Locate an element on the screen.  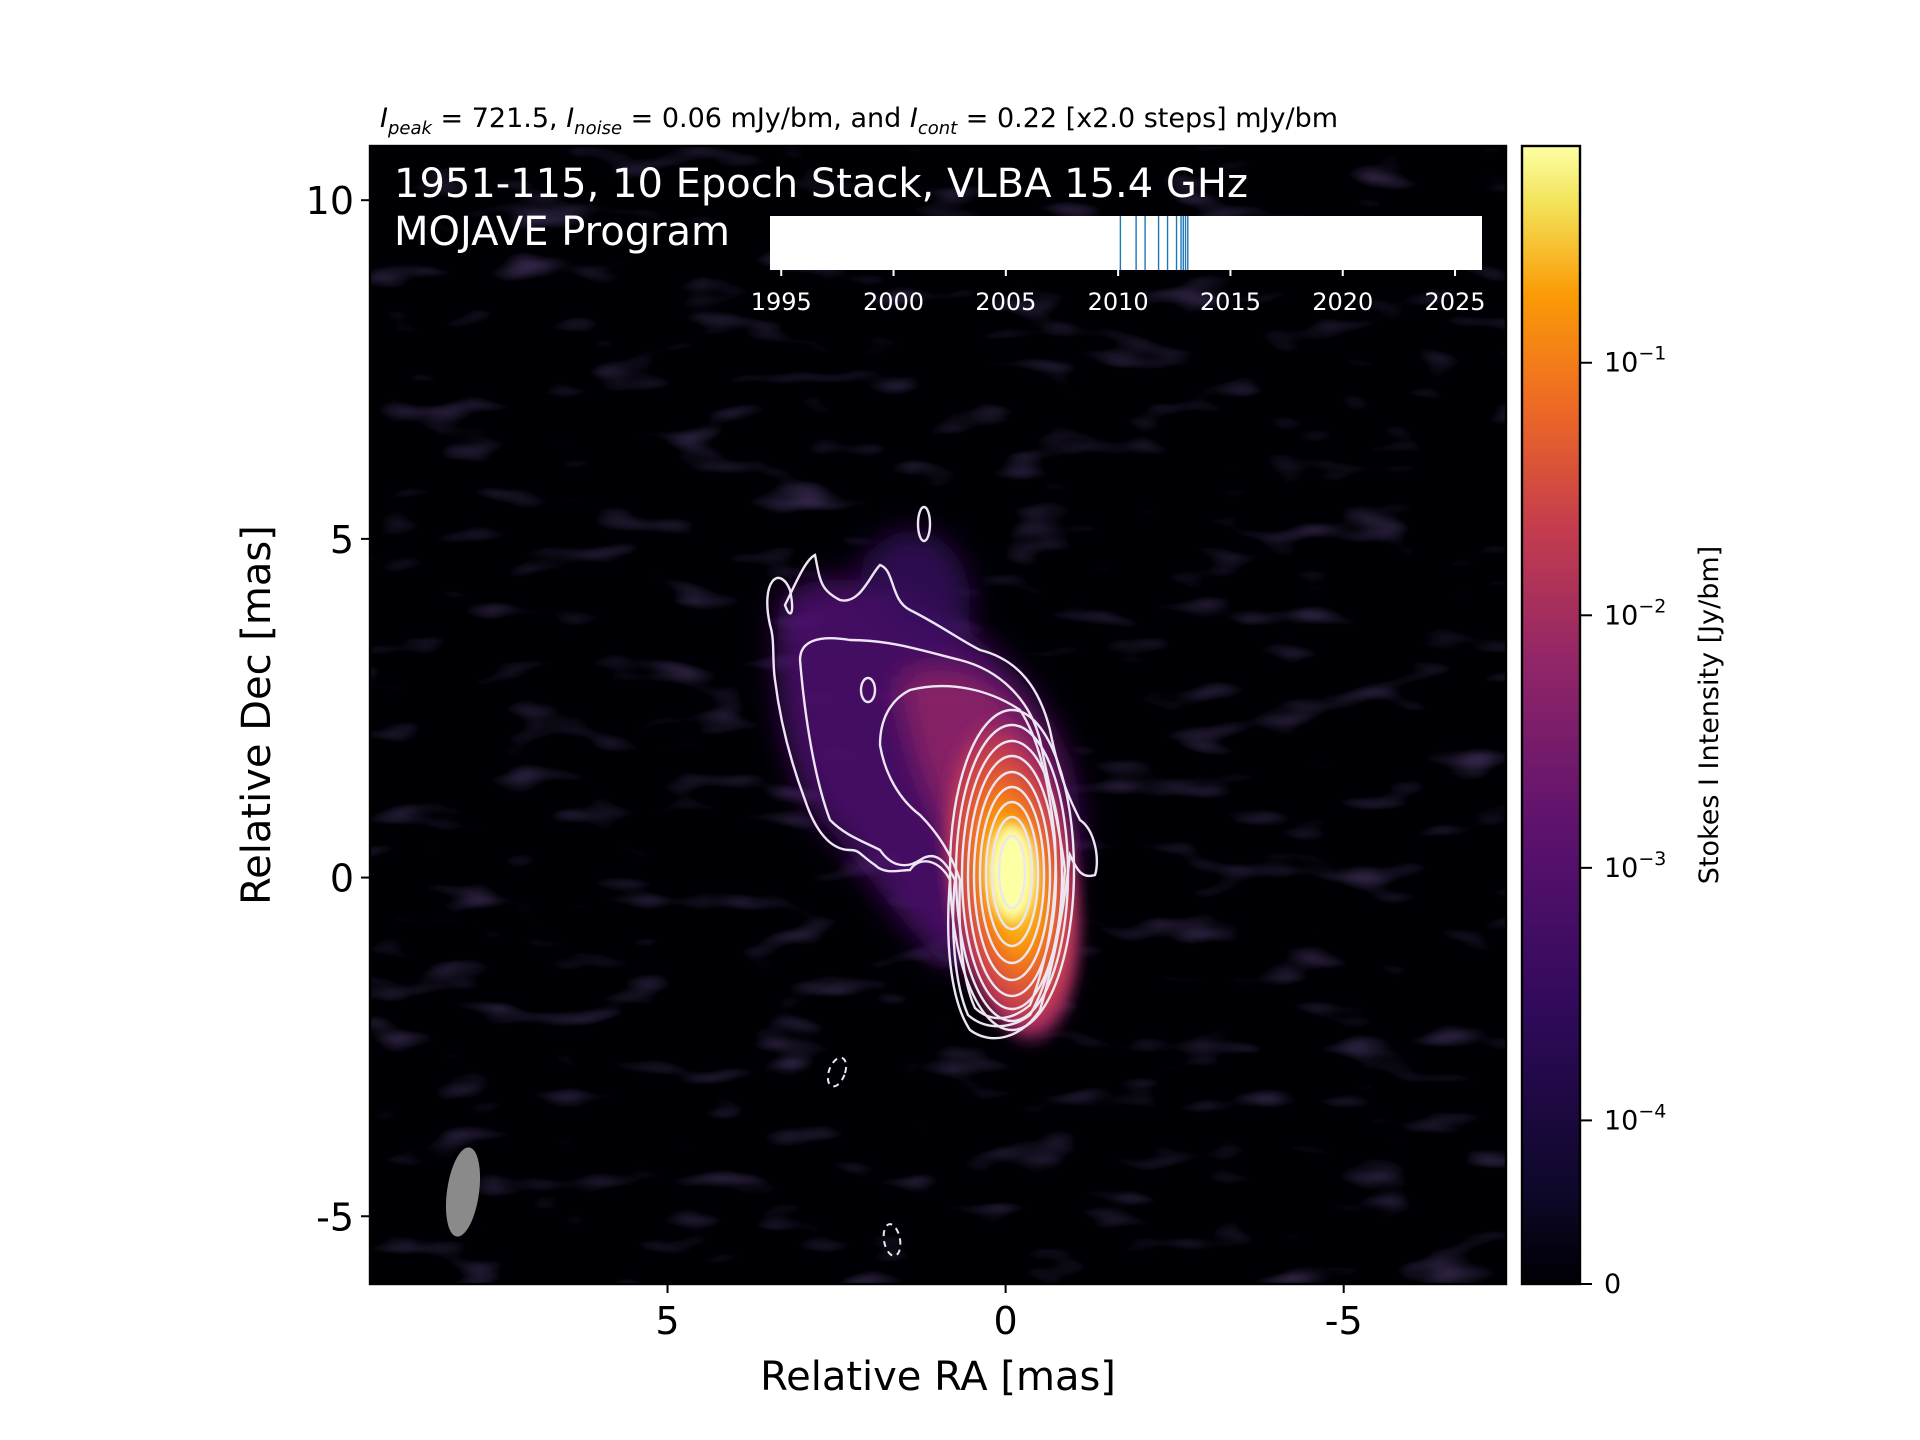
source-title: 1951-115, 10 Epoch Stack, VLBA 15.4 GHz is located at coordinates (821, 184).